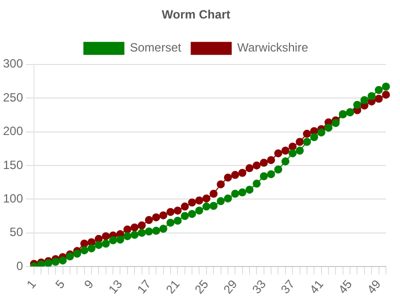  Describe the element at coordinates (173, 286) in the screenshot. I see `x-tick-label: 21` at that location.